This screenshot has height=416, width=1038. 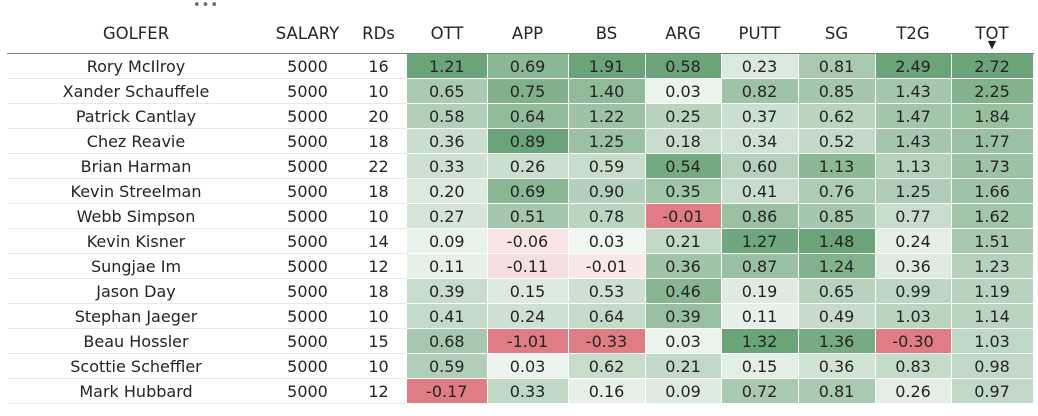 What do you see at coordinates (992, 116) in the screenshot?
I see `cell-tot: 1.84` at bounding box center [992, 116].